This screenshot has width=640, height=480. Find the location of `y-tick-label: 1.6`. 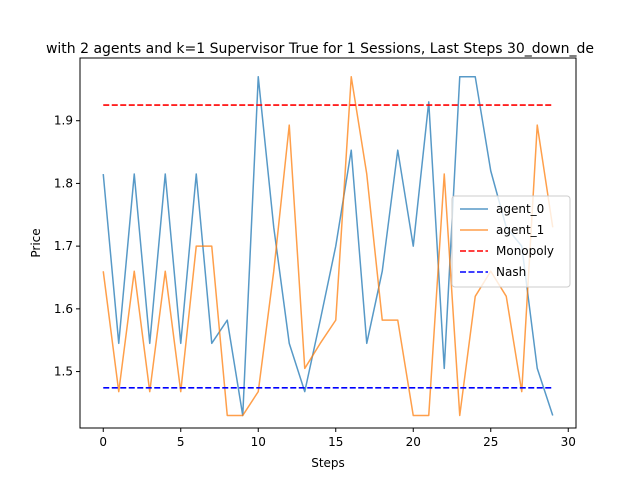

y-tick-label: 1.6 is located at coordinates (63, 309).